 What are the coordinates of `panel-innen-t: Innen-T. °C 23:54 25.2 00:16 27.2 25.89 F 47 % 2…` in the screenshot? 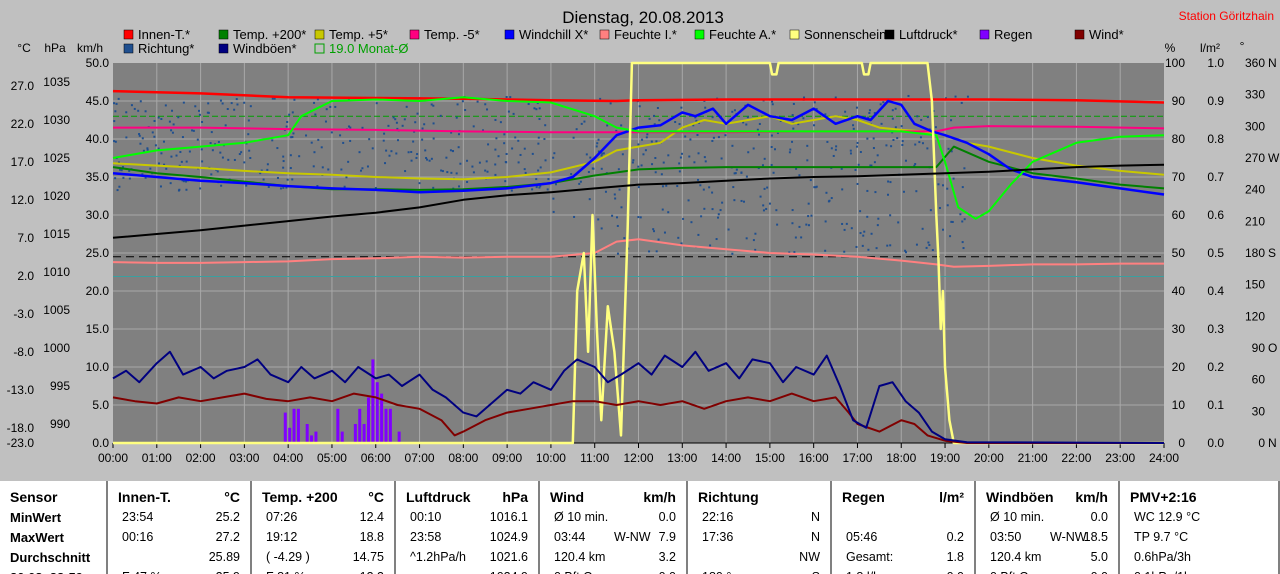 It's located at (180, 527).